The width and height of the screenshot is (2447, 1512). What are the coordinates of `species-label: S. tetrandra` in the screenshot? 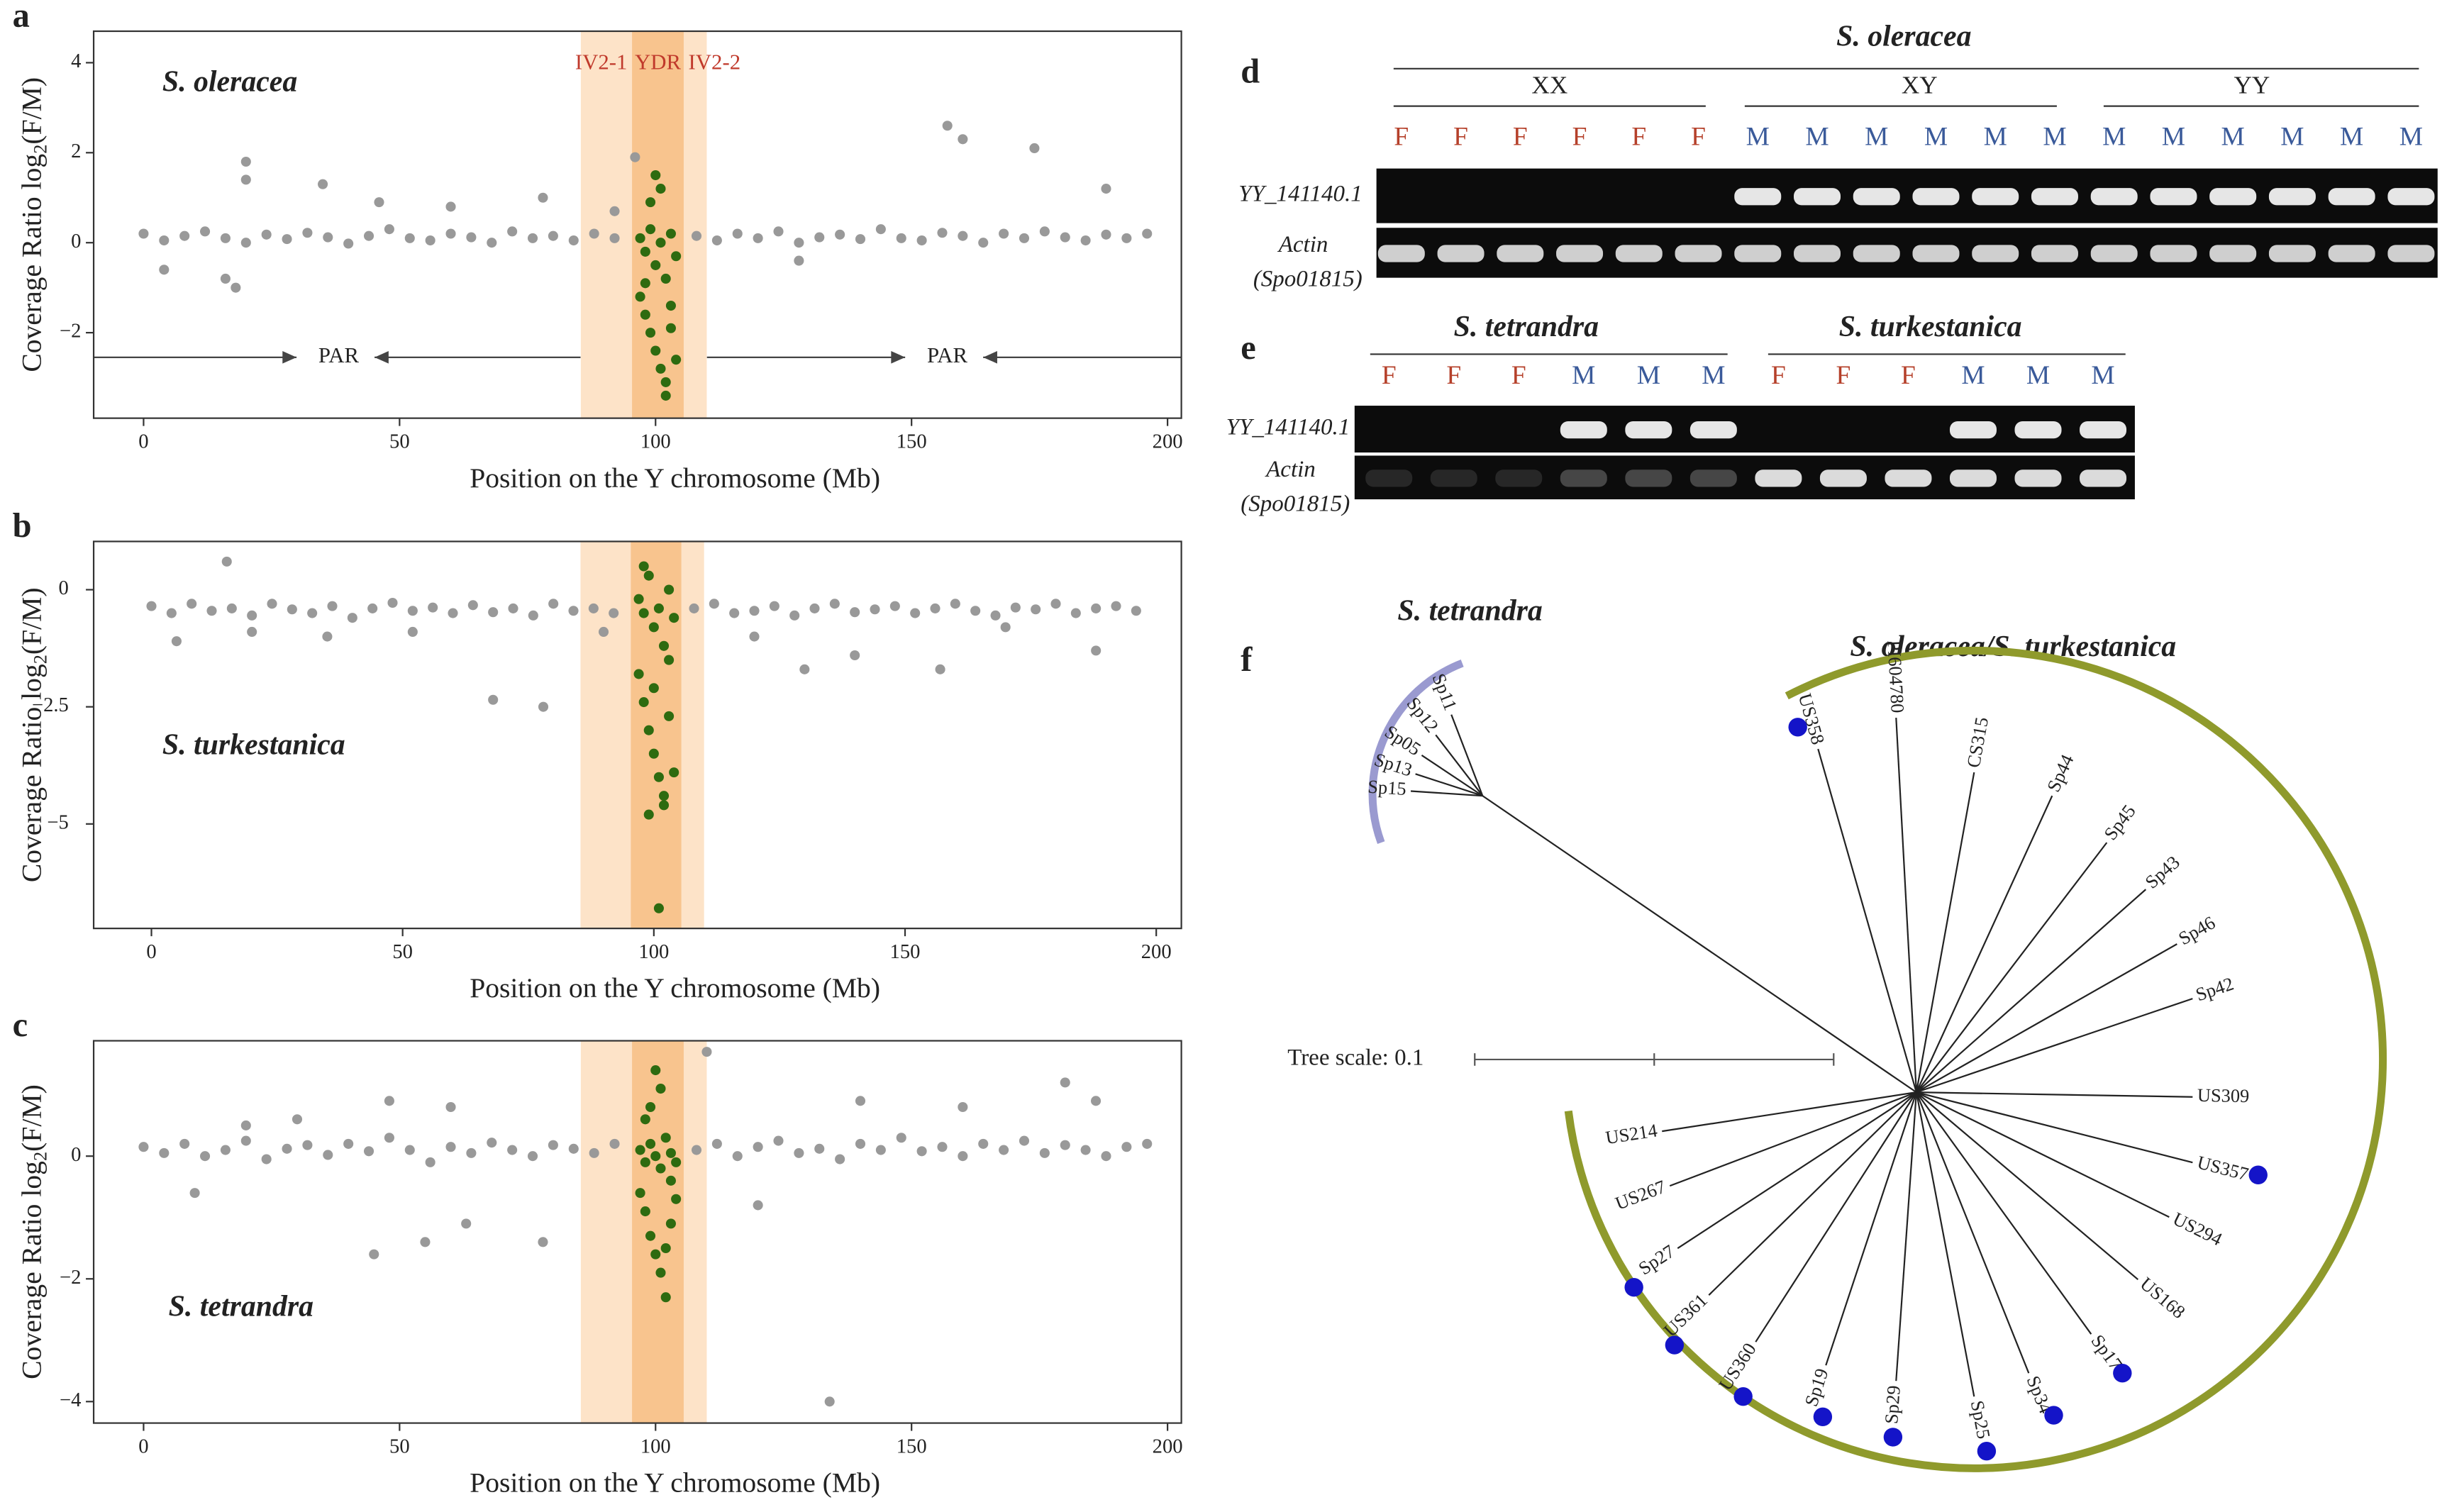 It's located at (241, 1307).